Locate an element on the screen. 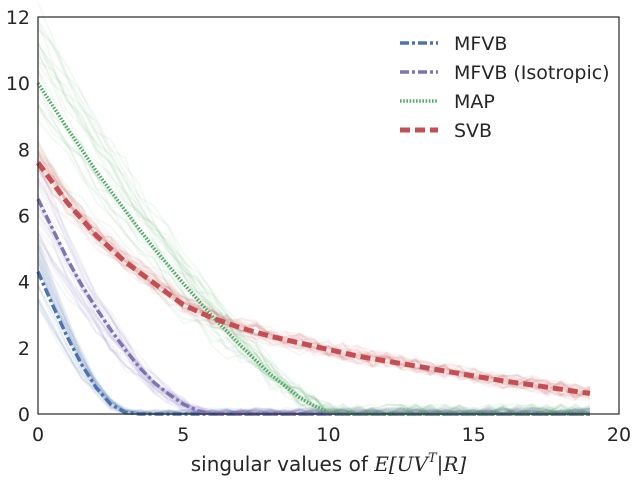 The image size is (636, 485). x-tick-label: 15 is located at coordinates (474, 435).